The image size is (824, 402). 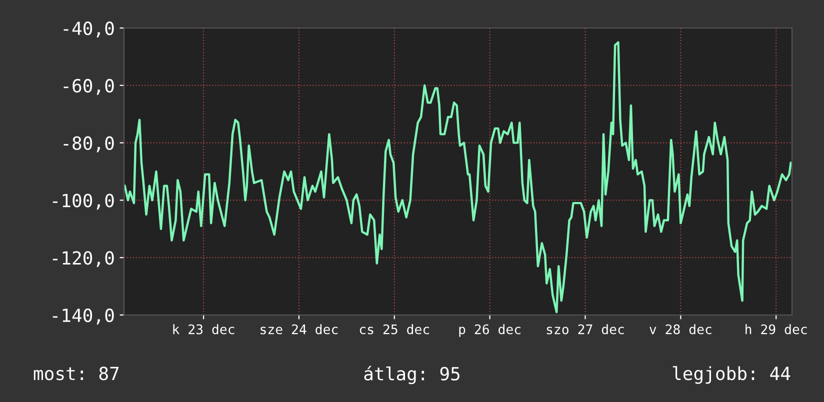 I want to click on x-tick-label: v 28 dec, so click(x=681, y=329).